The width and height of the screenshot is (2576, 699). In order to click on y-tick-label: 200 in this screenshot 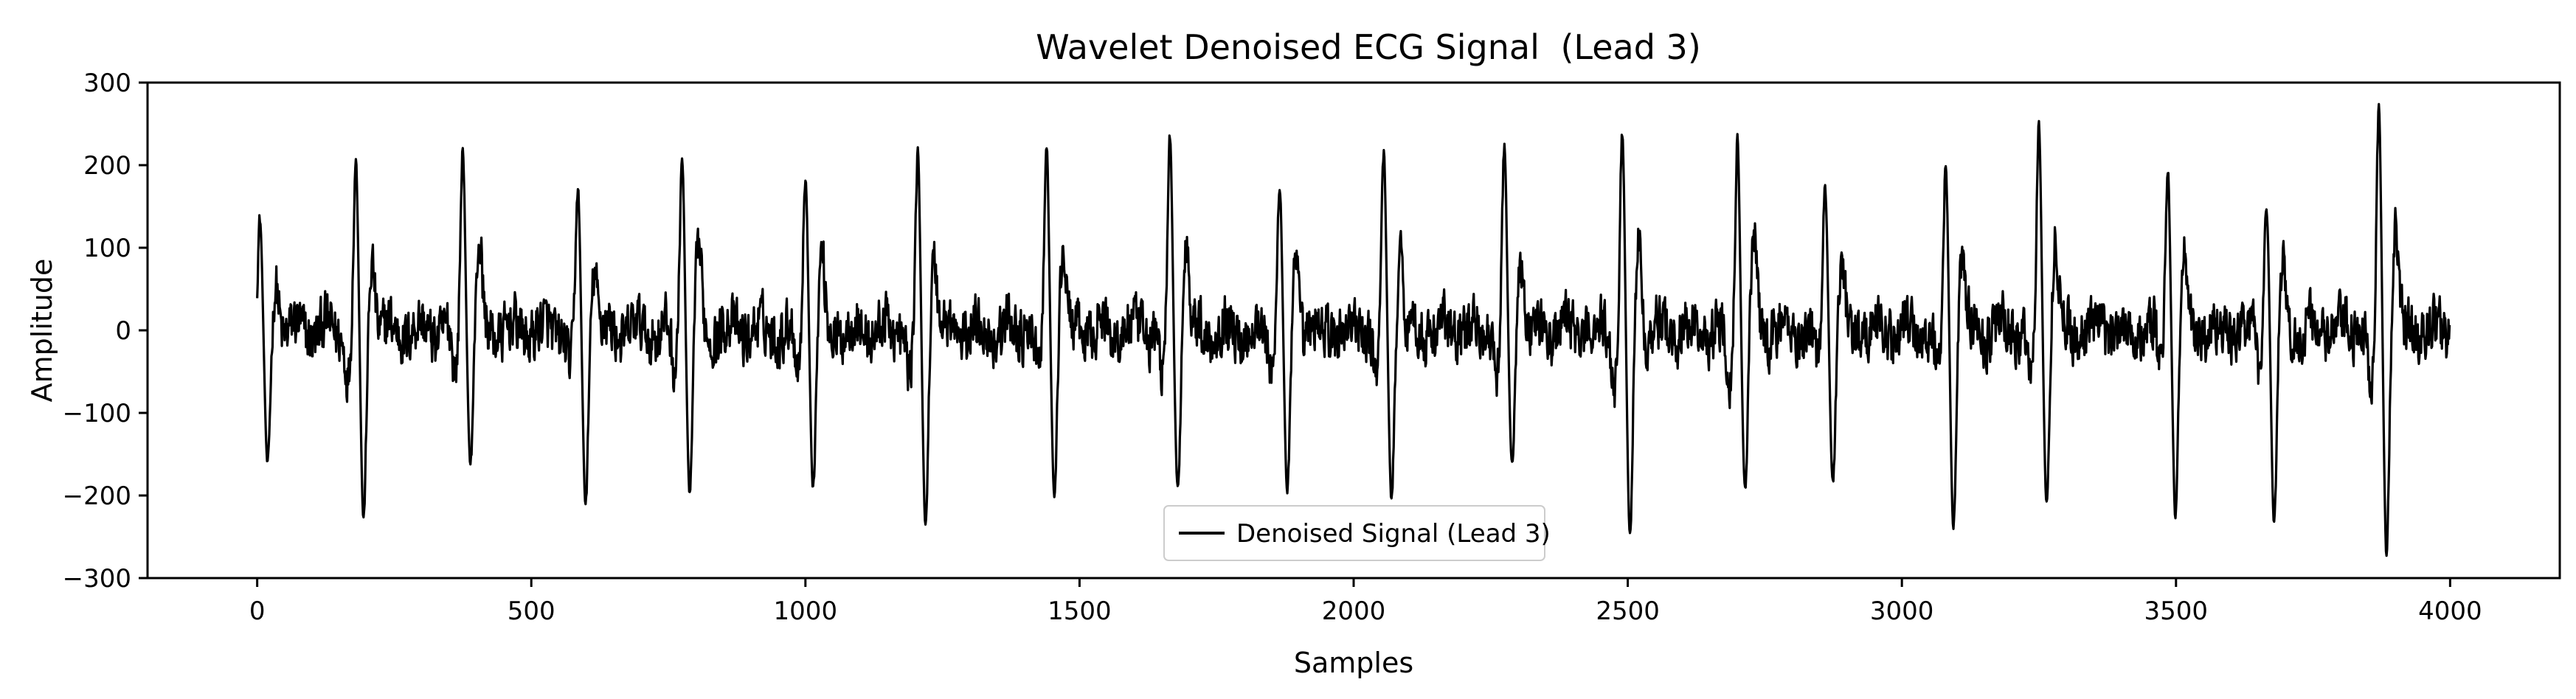, I will do `click(107, 166)`.